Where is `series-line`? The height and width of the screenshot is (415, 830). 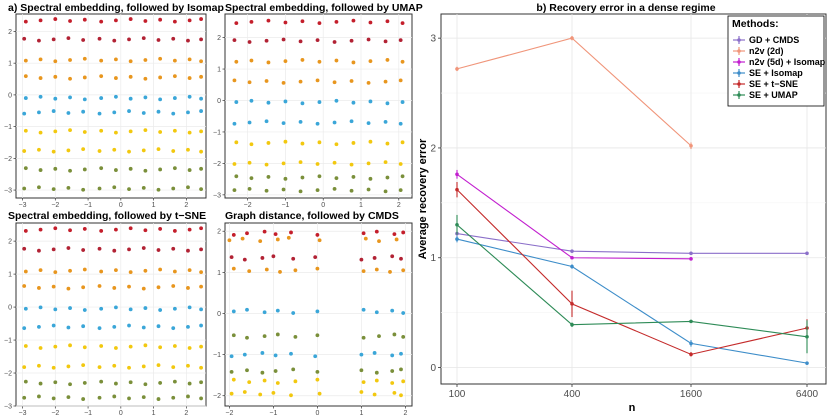 series-line is located at coordinates (632, 301).